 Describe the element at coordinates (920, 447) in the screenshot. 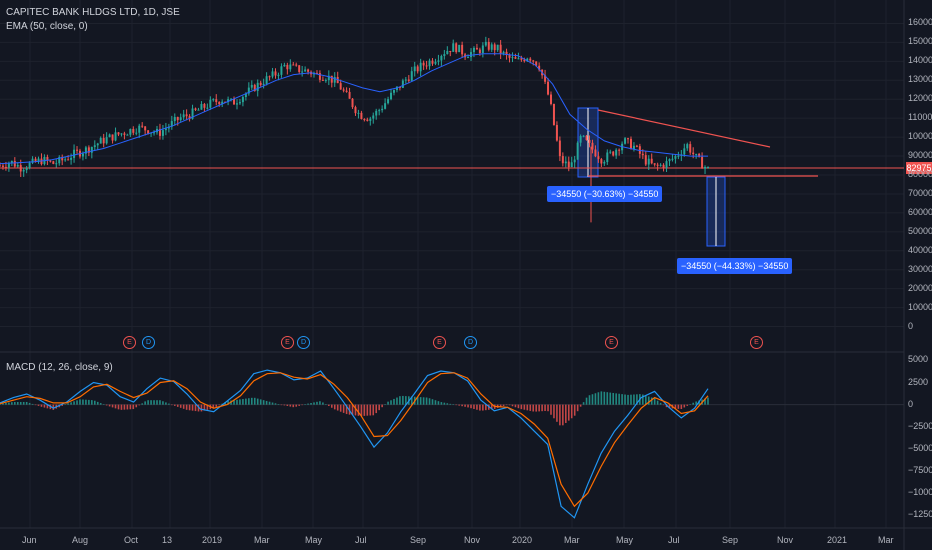

I see `macd-tick-label: −5000` at that location.